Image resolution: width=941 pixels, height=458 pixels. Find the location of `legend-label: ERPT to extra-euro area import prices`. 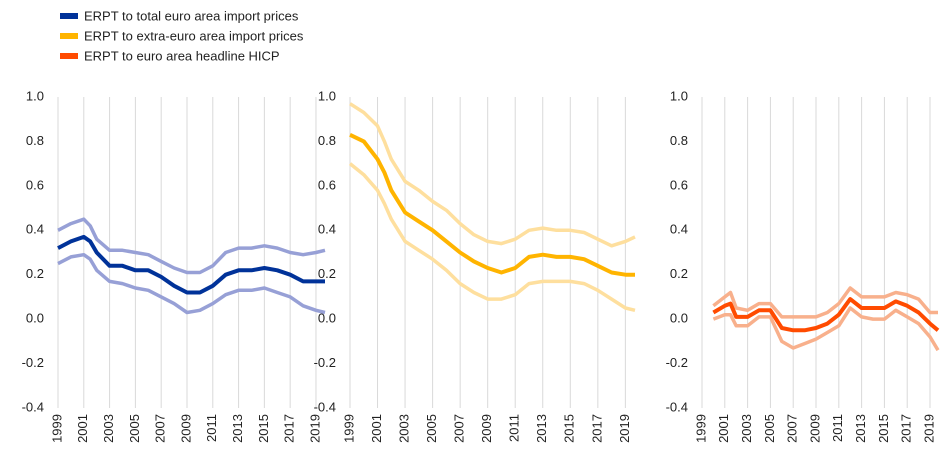

legend-label: ERPT to extra-euro area import prices is located at coordinates (194, 35).